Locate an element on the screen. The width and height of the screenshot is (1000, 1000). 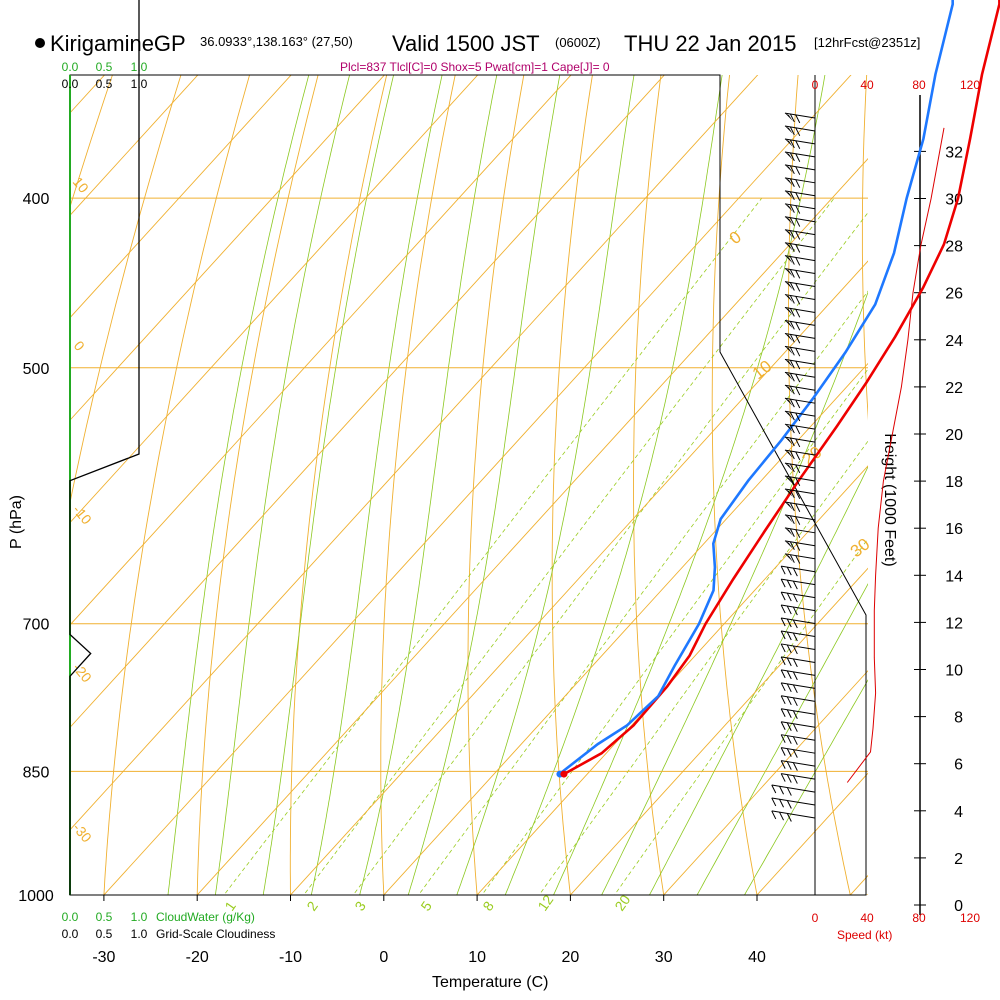
pressure-tick-label: 500 is located at coordinates (36, 369).